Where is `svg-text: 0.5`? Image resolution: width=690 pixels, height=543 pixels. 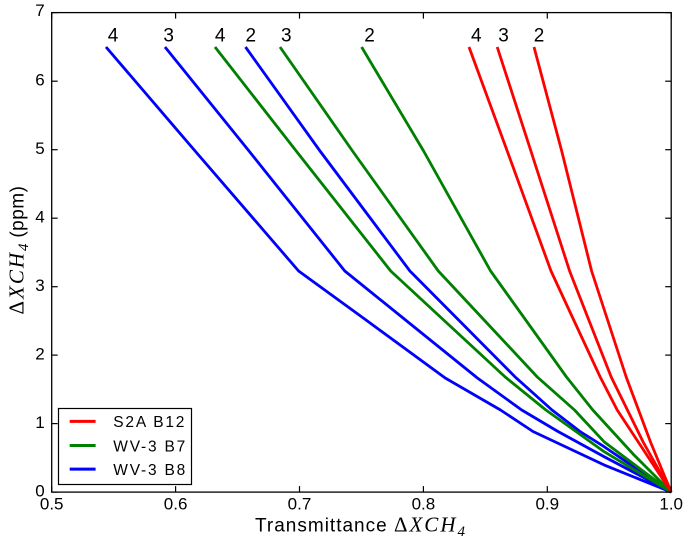
svg-text: 0.5 is located at coordinates (52, 504).